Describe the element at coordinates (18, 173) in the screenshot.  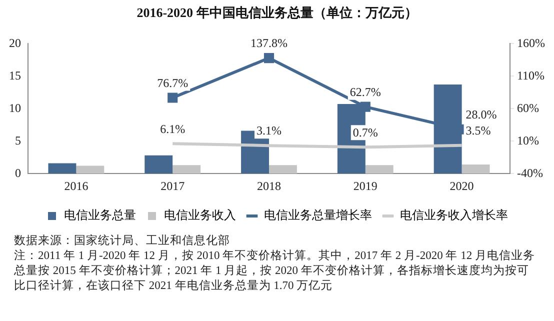
I see `y-tick-label: 0` at that location.